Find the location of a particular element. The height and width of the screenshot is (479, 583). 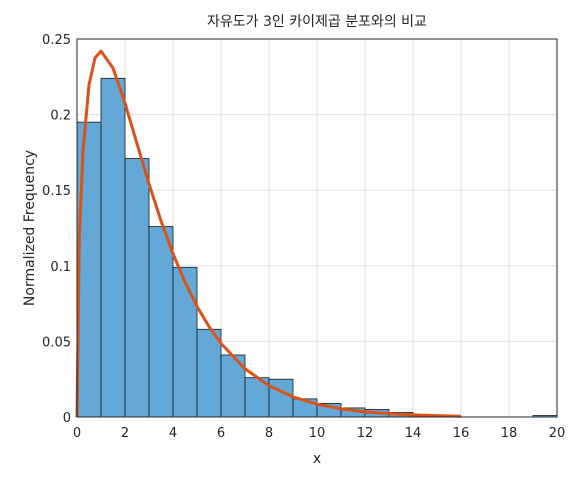

x-tick-label: 14 is located at coordinates (413, 433).